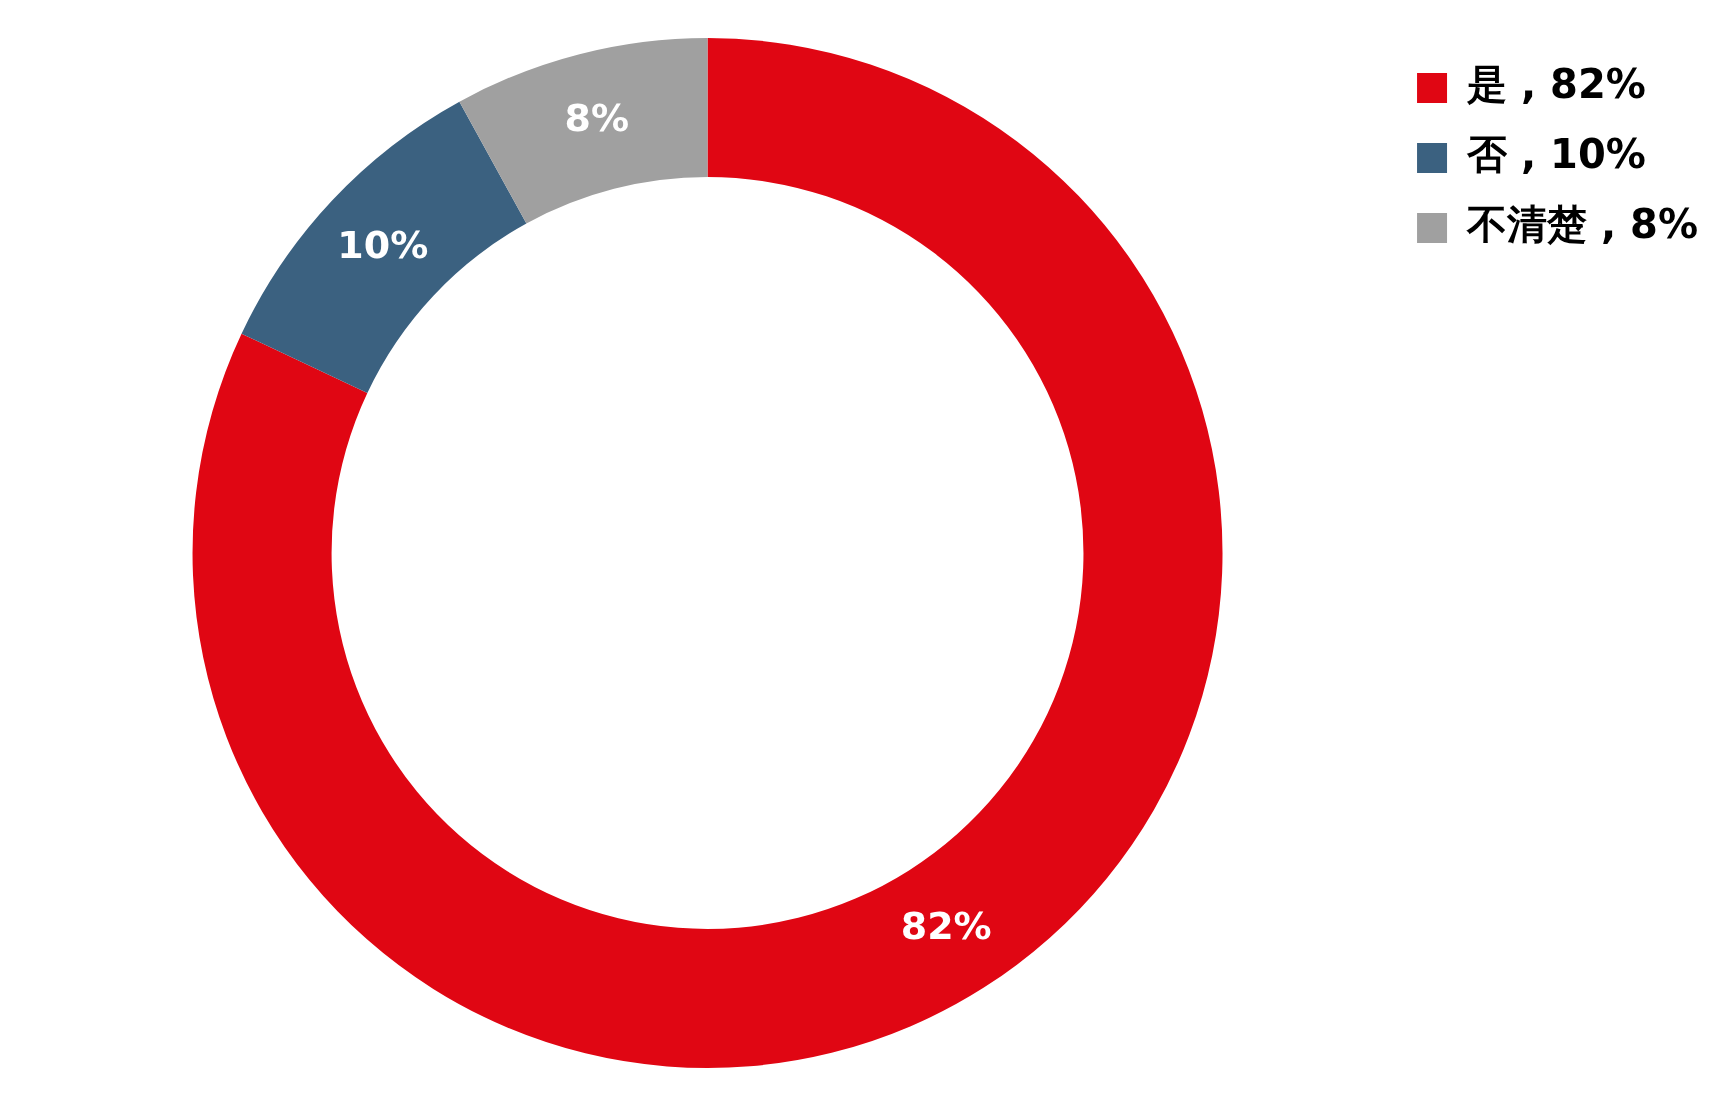  I want to click on data-label: 10%, so click(383, 244).